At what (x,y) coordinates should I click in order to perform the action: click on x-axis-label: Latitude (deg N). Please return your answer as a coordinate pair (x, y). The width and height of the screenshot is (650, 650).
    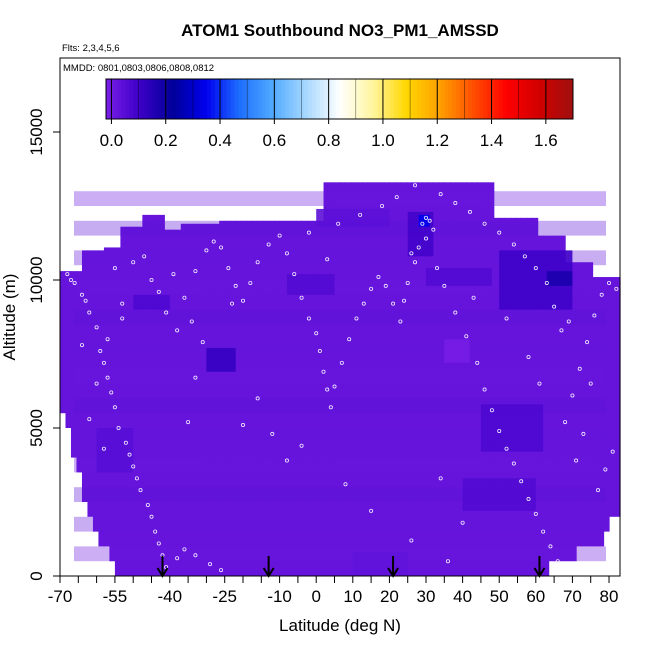
    Looking at the image, I should click on (340, 625).